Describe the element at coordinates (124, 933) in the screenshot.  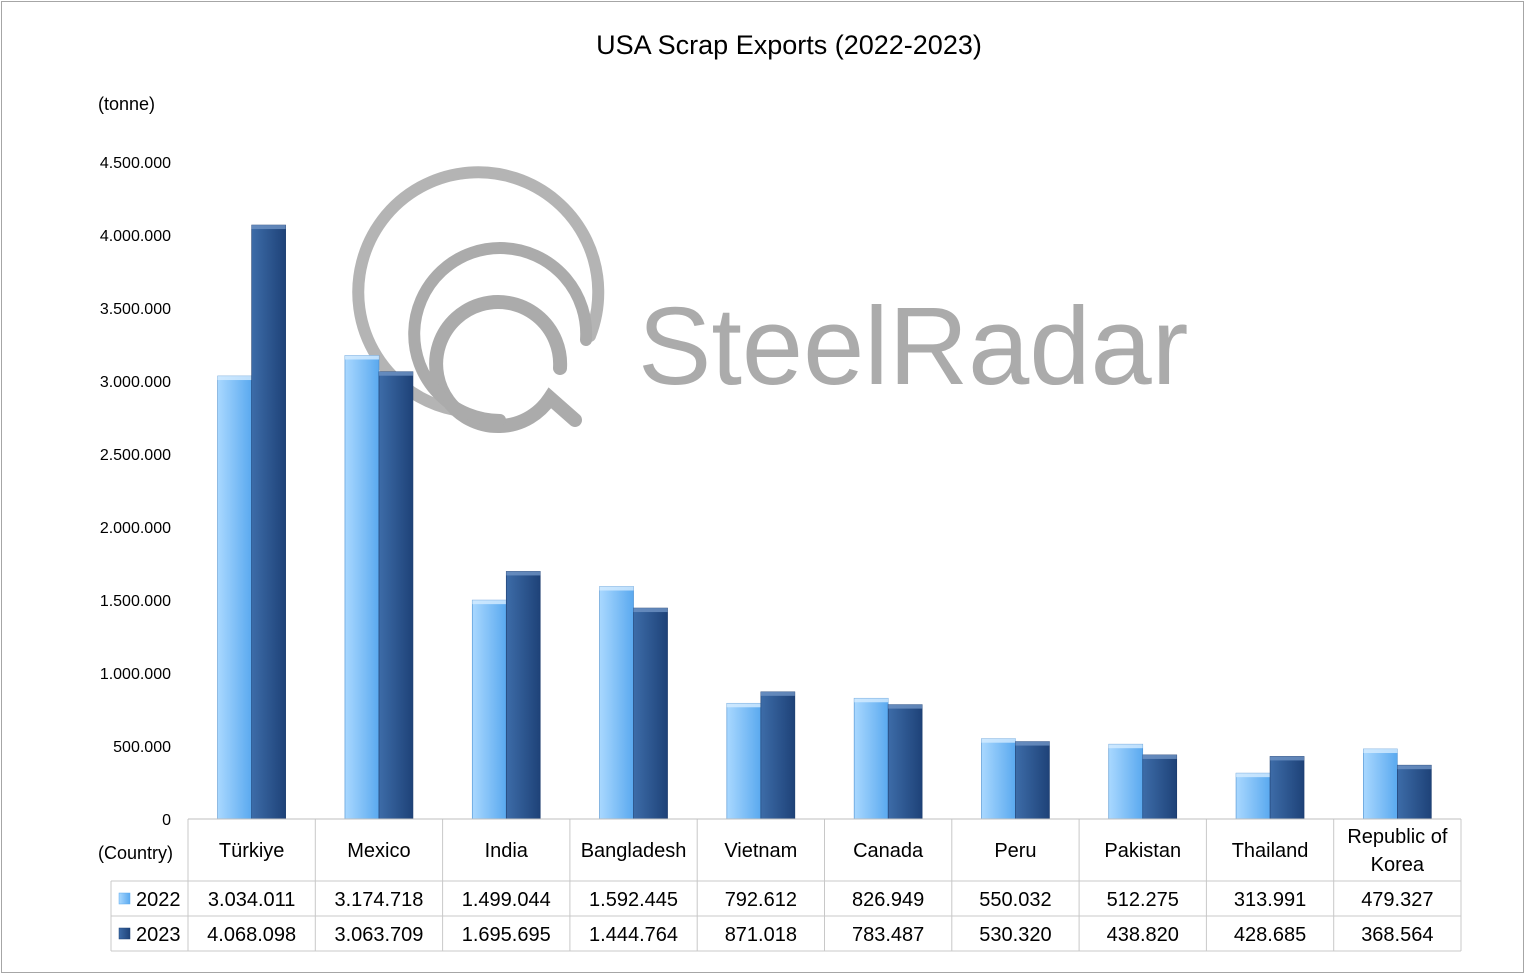
I see `legend-key-2023` at that location.